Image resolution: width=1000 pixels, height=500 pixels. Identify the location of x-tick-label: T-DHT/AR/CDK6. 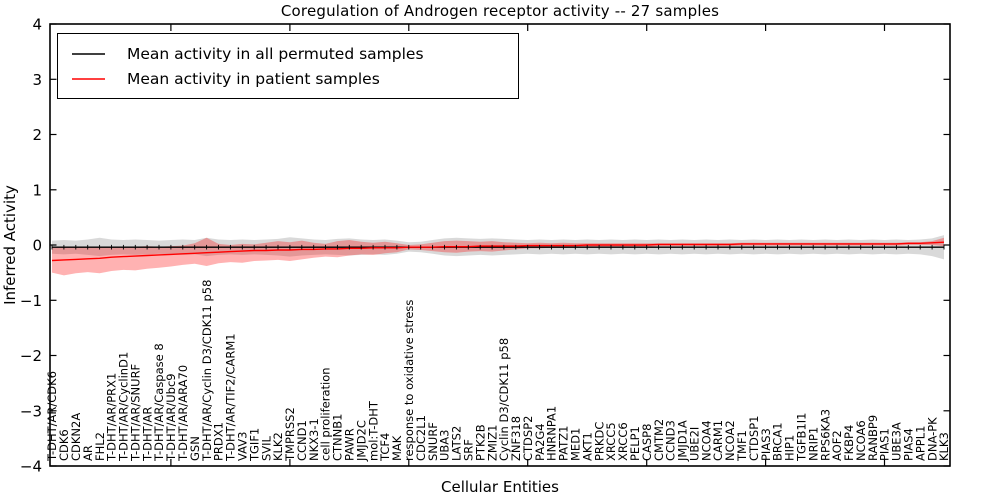
(52, 416).